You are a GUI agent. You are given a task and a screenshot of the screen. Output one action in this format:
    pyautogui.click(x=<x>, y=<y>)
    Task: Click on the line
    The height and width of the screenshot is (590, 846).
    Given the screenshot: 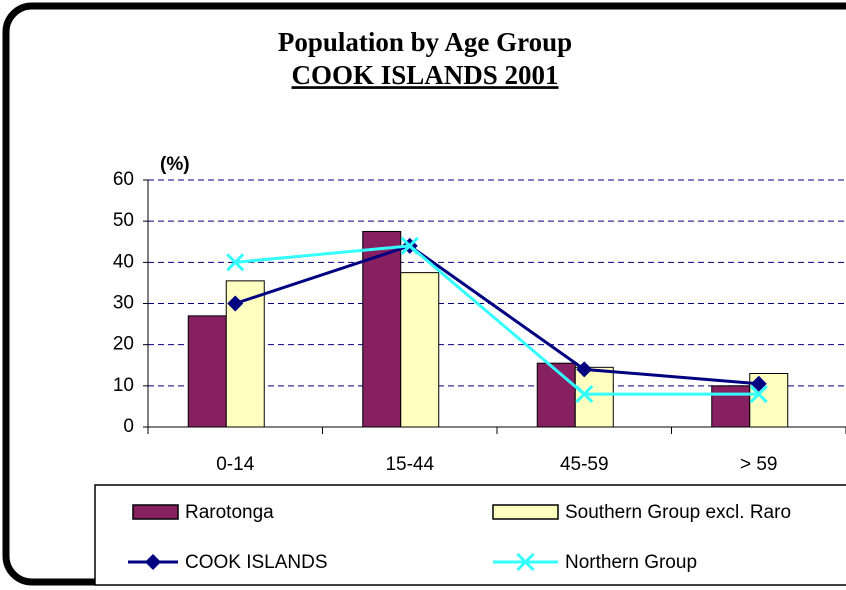 What is the action you would take?
    pyautogui.click(x=496, y=315)
    